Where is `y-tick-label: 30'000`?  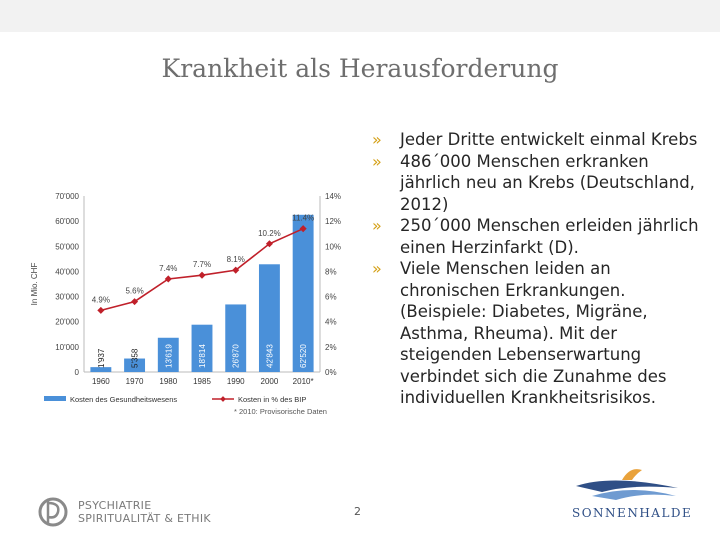 y-tick-label: 30'000 is located at coordinates (67, 297).